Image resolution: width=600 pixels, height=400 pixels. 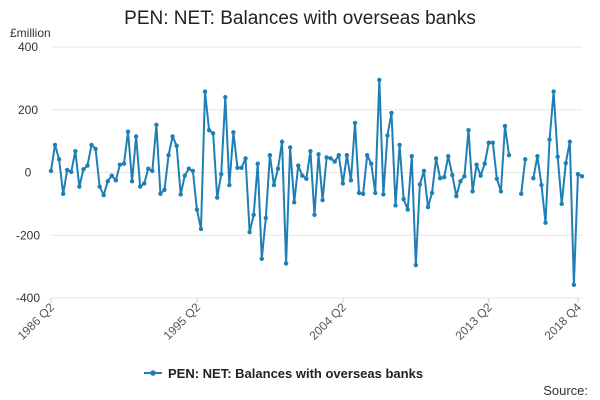 I want to click on y-tick-label: 0, so click(x=28, y=173).